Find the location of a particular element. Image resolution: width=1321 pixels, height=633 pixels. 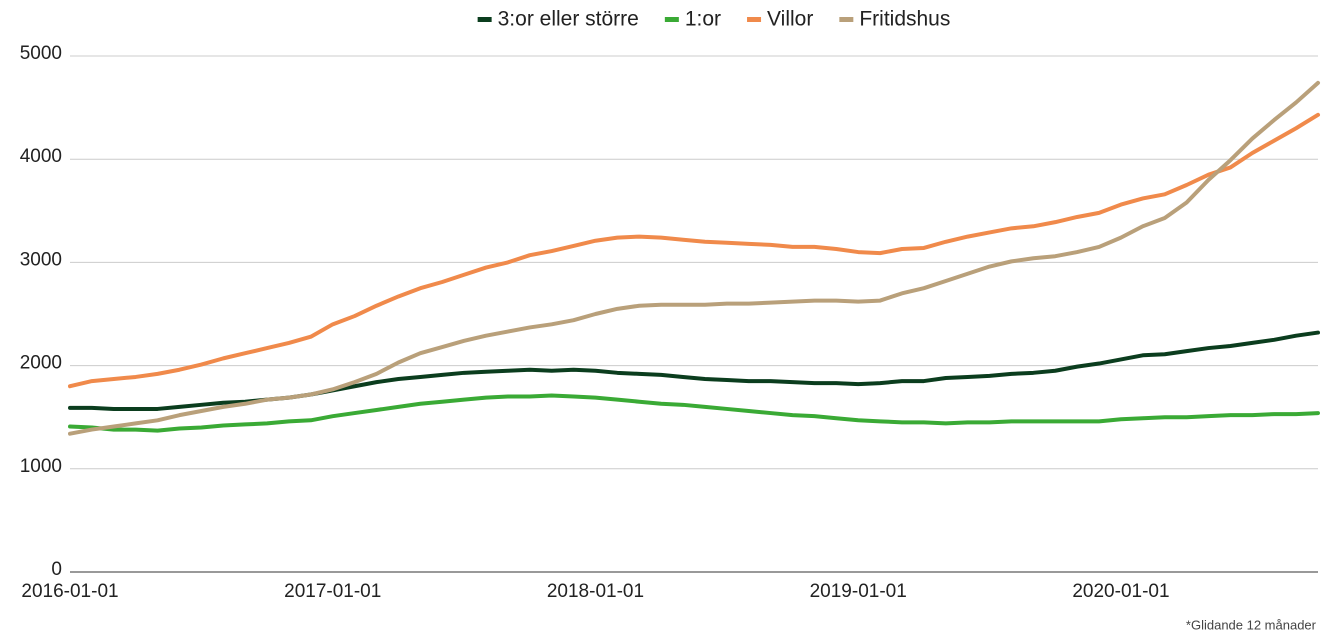

legend-label: Fritidshus is located at coordinates (904, 19).